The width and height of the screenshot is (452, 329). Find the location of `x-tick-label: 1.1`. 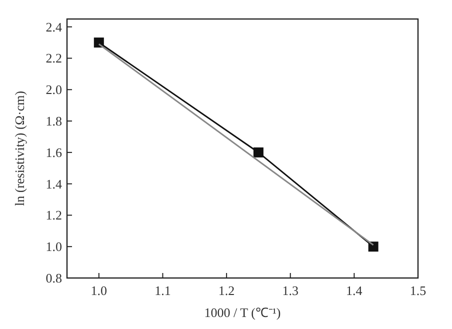

x-tick-label: 1.1 is located at coordinates (162, 290).